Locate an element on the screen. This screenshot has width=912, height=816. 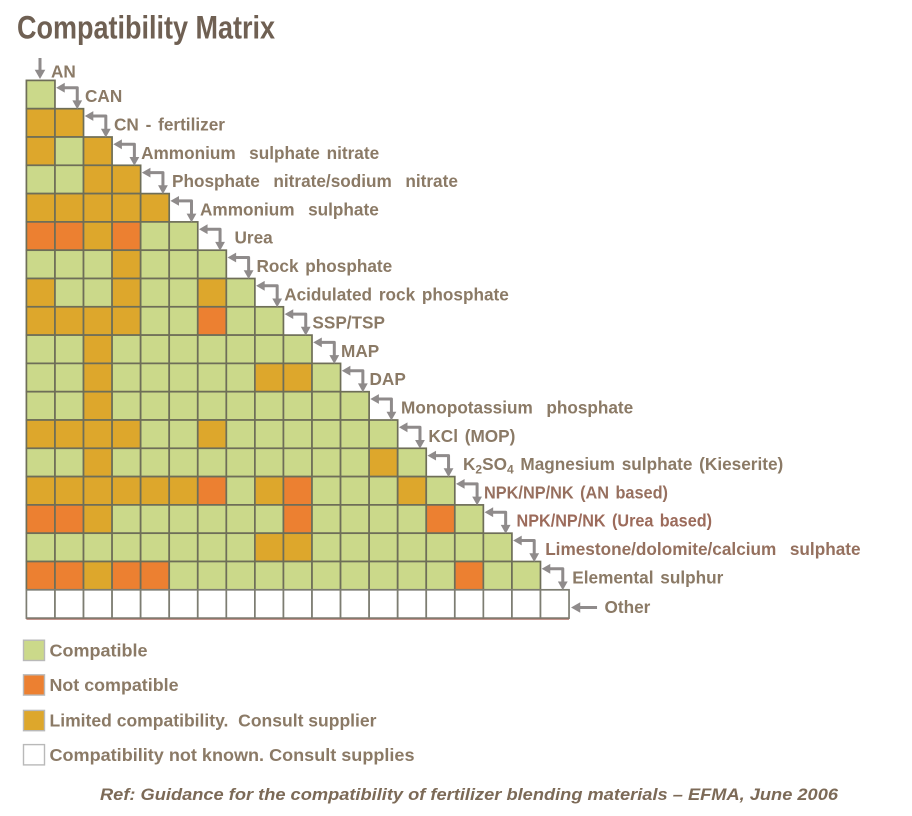
svg-text: Elemental sulphur is located at coordinates (647, 577).